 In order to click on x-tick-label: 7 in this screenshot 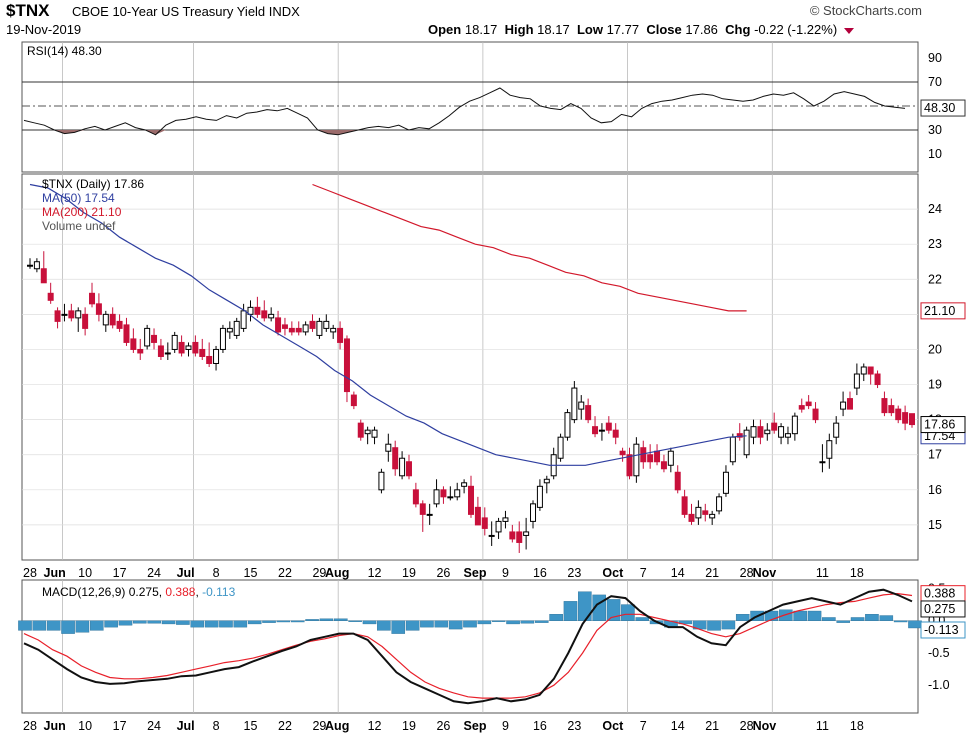, I will do `click(643, 573)`.